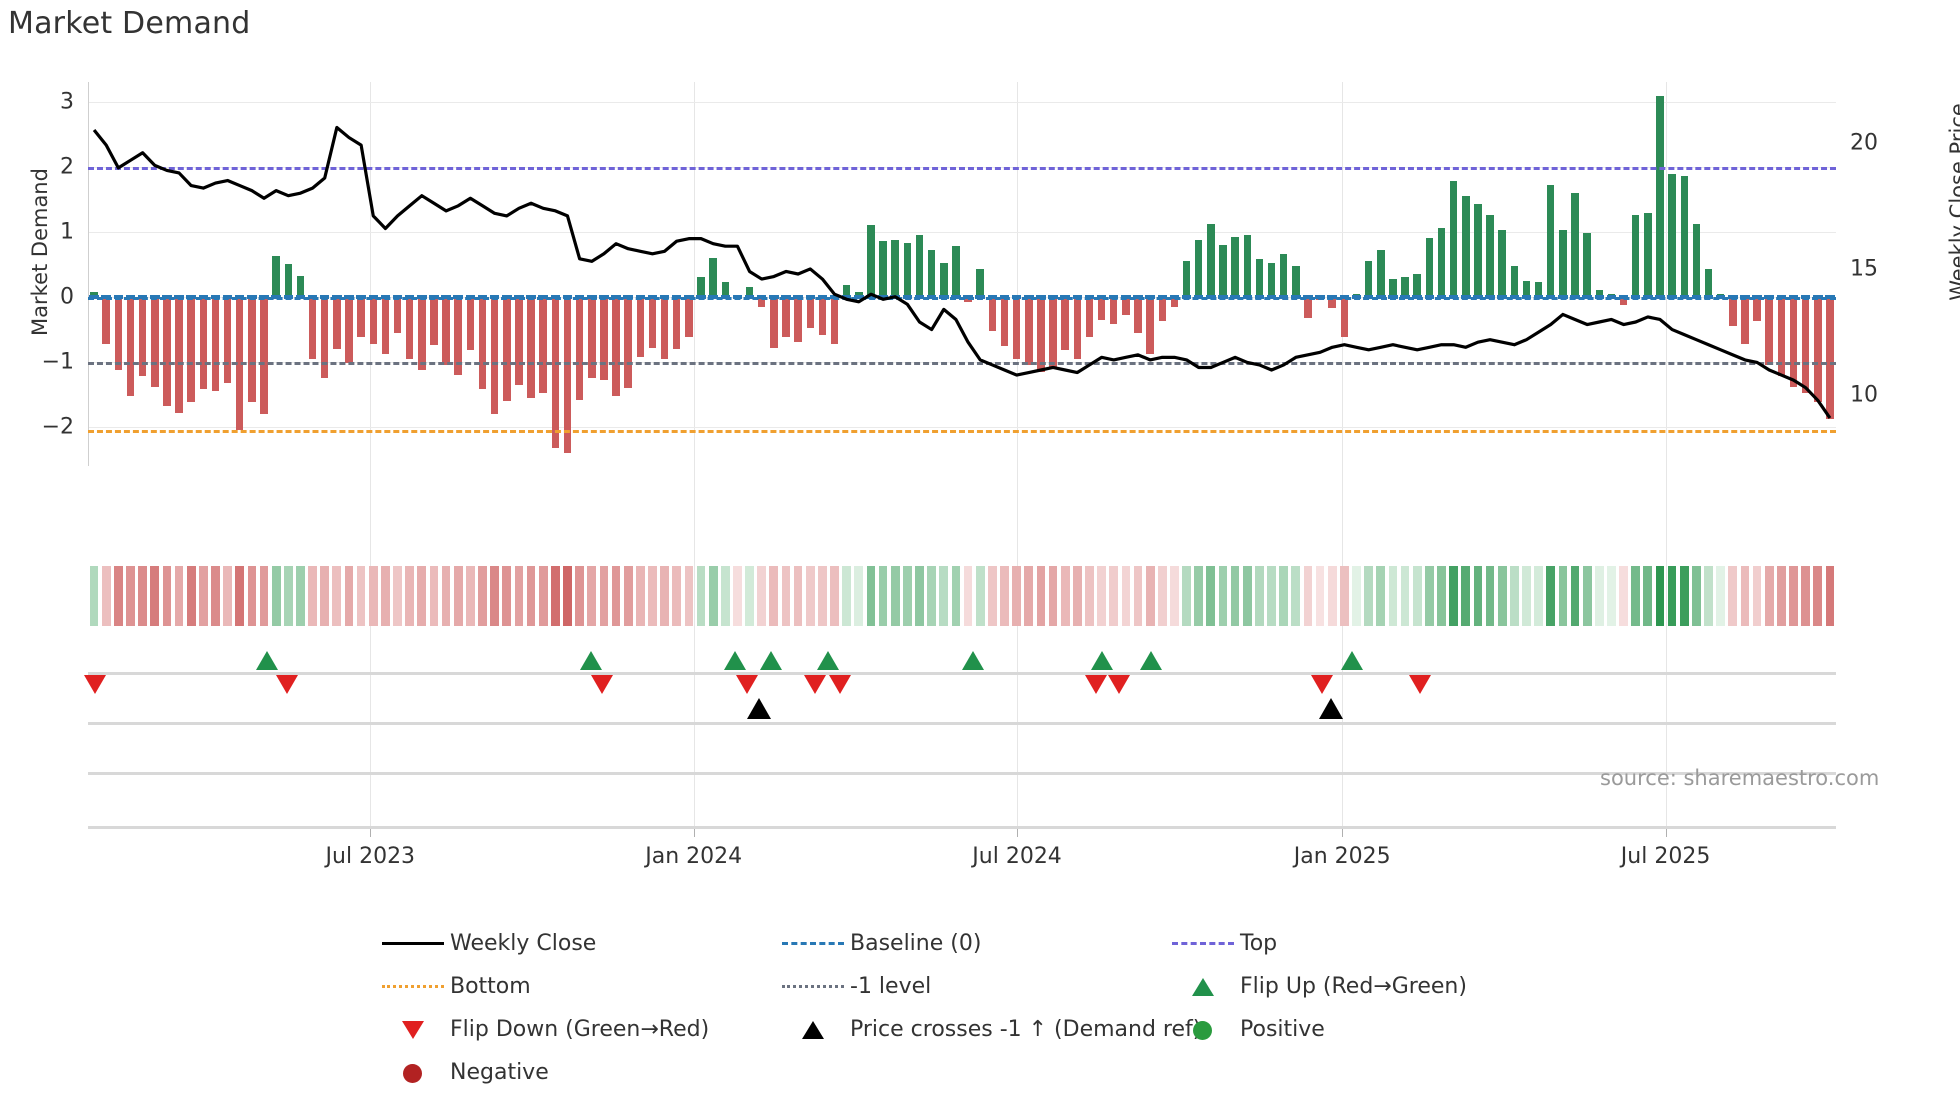 This screenshot has height=1102, width=1960. What do you see at coordinates (370, 856) in the screenshot?
I see `x-tick-label: Jul 2023` at bounding box center [370, 856].